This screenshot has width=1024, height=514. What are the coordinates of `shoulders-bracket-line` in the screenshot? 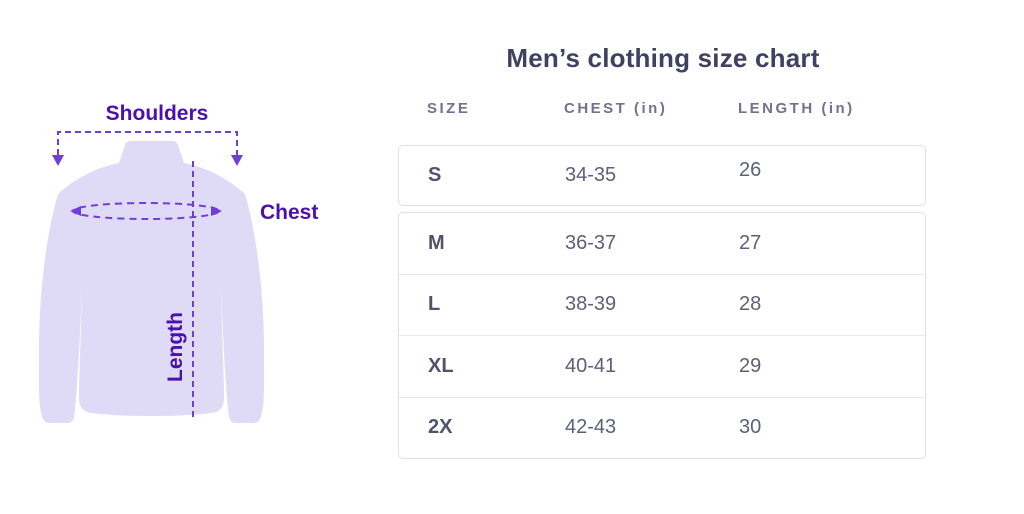 It's located at (147, 143).